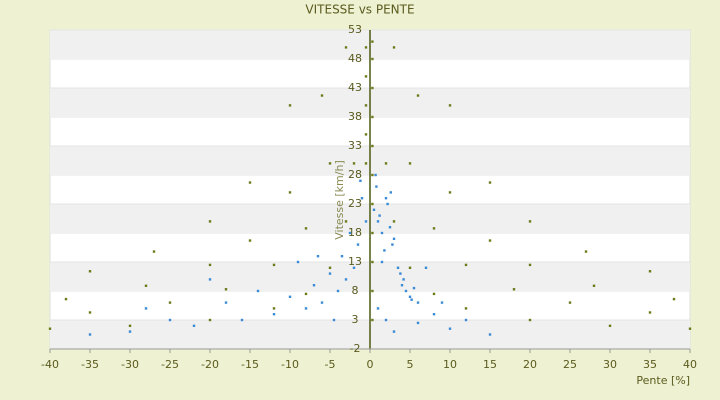 The image size is (720, 400). I want to click on y-tick-label: 43, so click(355, 87).